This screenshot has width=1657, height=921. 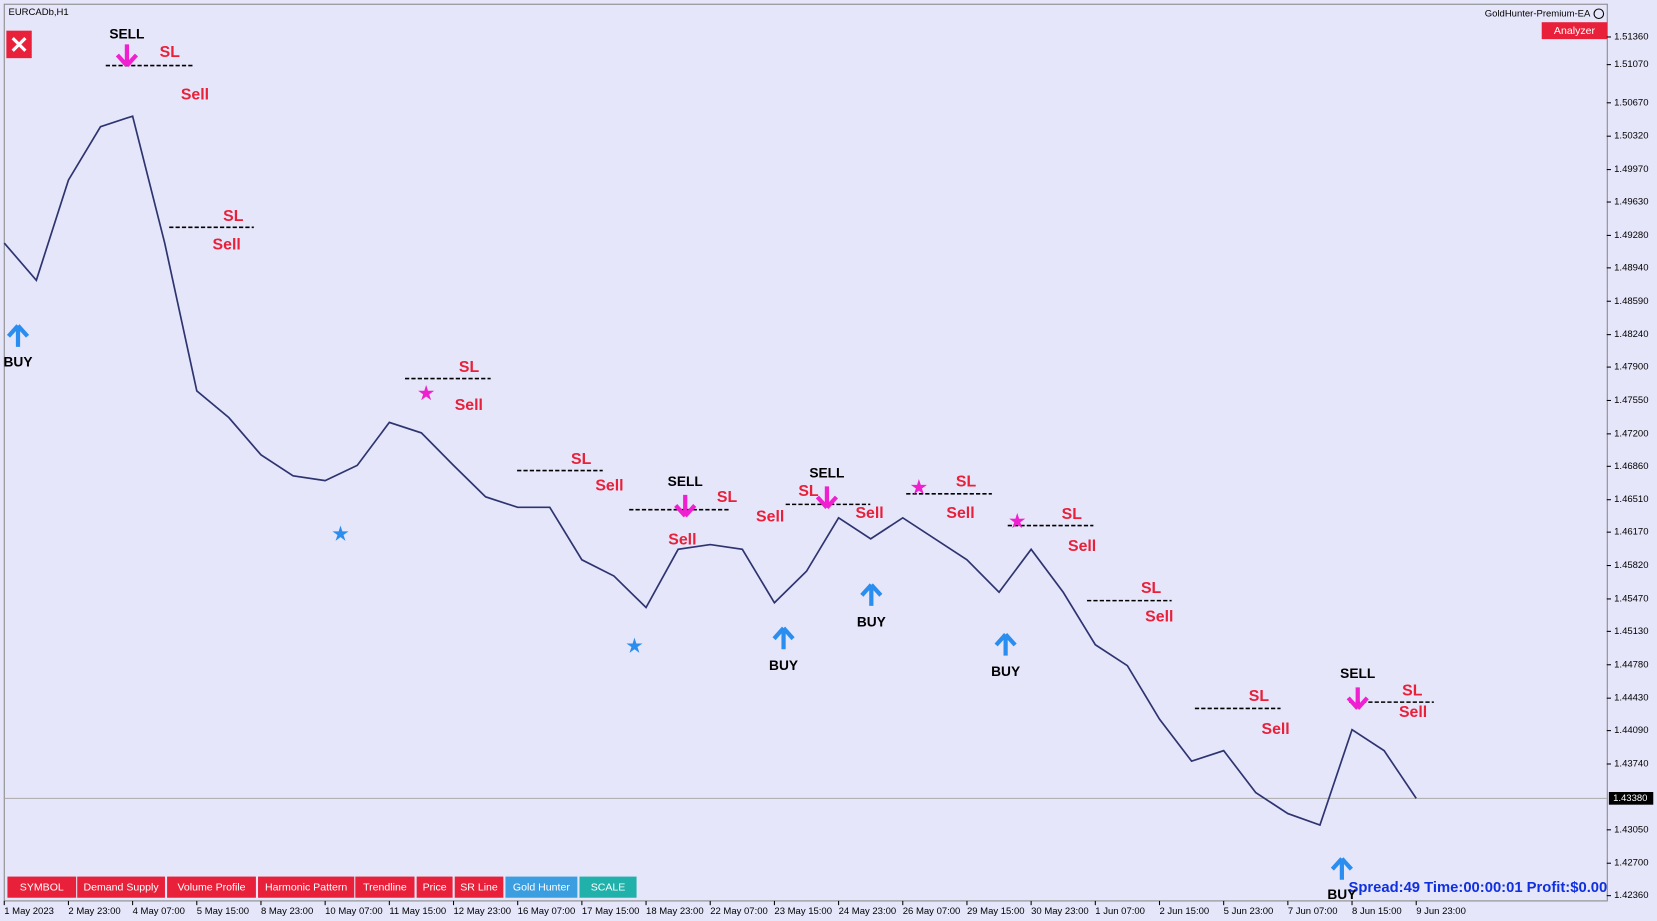 I want to click on y-tick-label: 1.44780, so click(x=1631, y=664).